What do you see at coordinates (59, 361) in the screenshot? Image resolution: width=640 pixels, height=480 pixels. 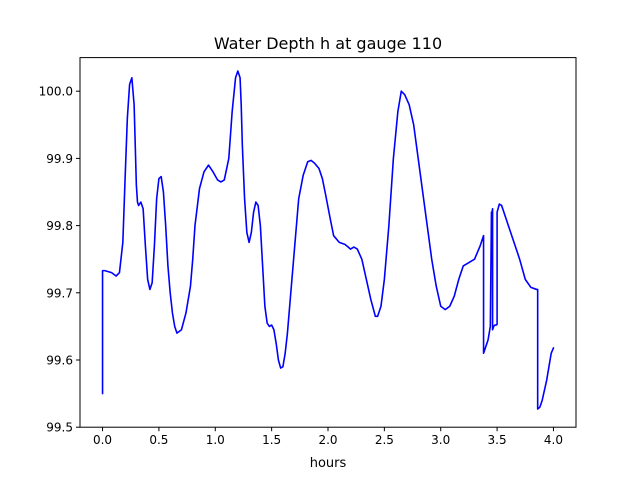 I see `y-tick-label: 99.6` at bounding box center [59, 361].